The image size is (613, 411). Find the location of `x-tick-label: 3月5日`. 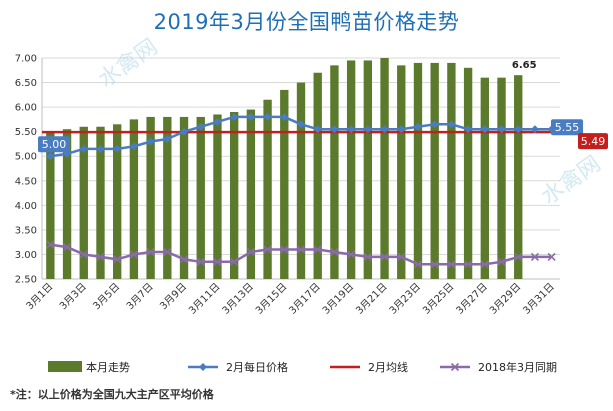

x-tick-label: 3月5日 is located at coordinates (107, 297).